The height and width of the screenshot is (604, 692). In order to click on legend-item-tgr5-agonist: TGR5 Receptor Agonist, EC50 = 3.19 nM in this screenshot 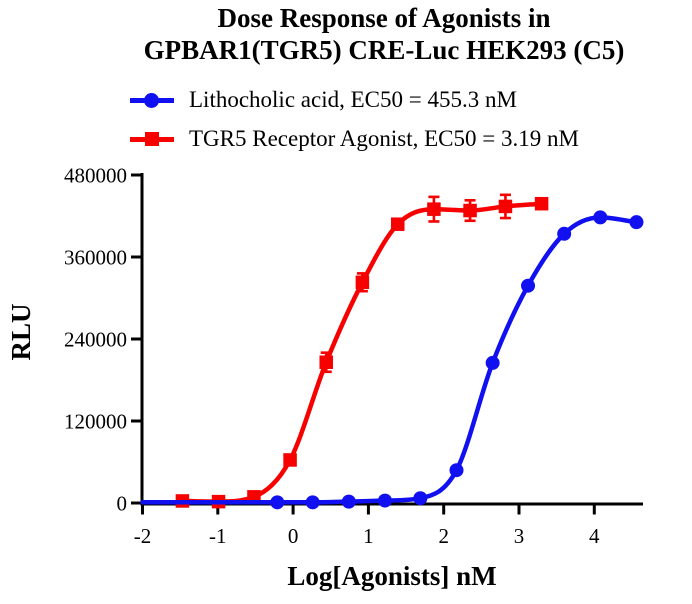, I will do `click(354, 139)`.